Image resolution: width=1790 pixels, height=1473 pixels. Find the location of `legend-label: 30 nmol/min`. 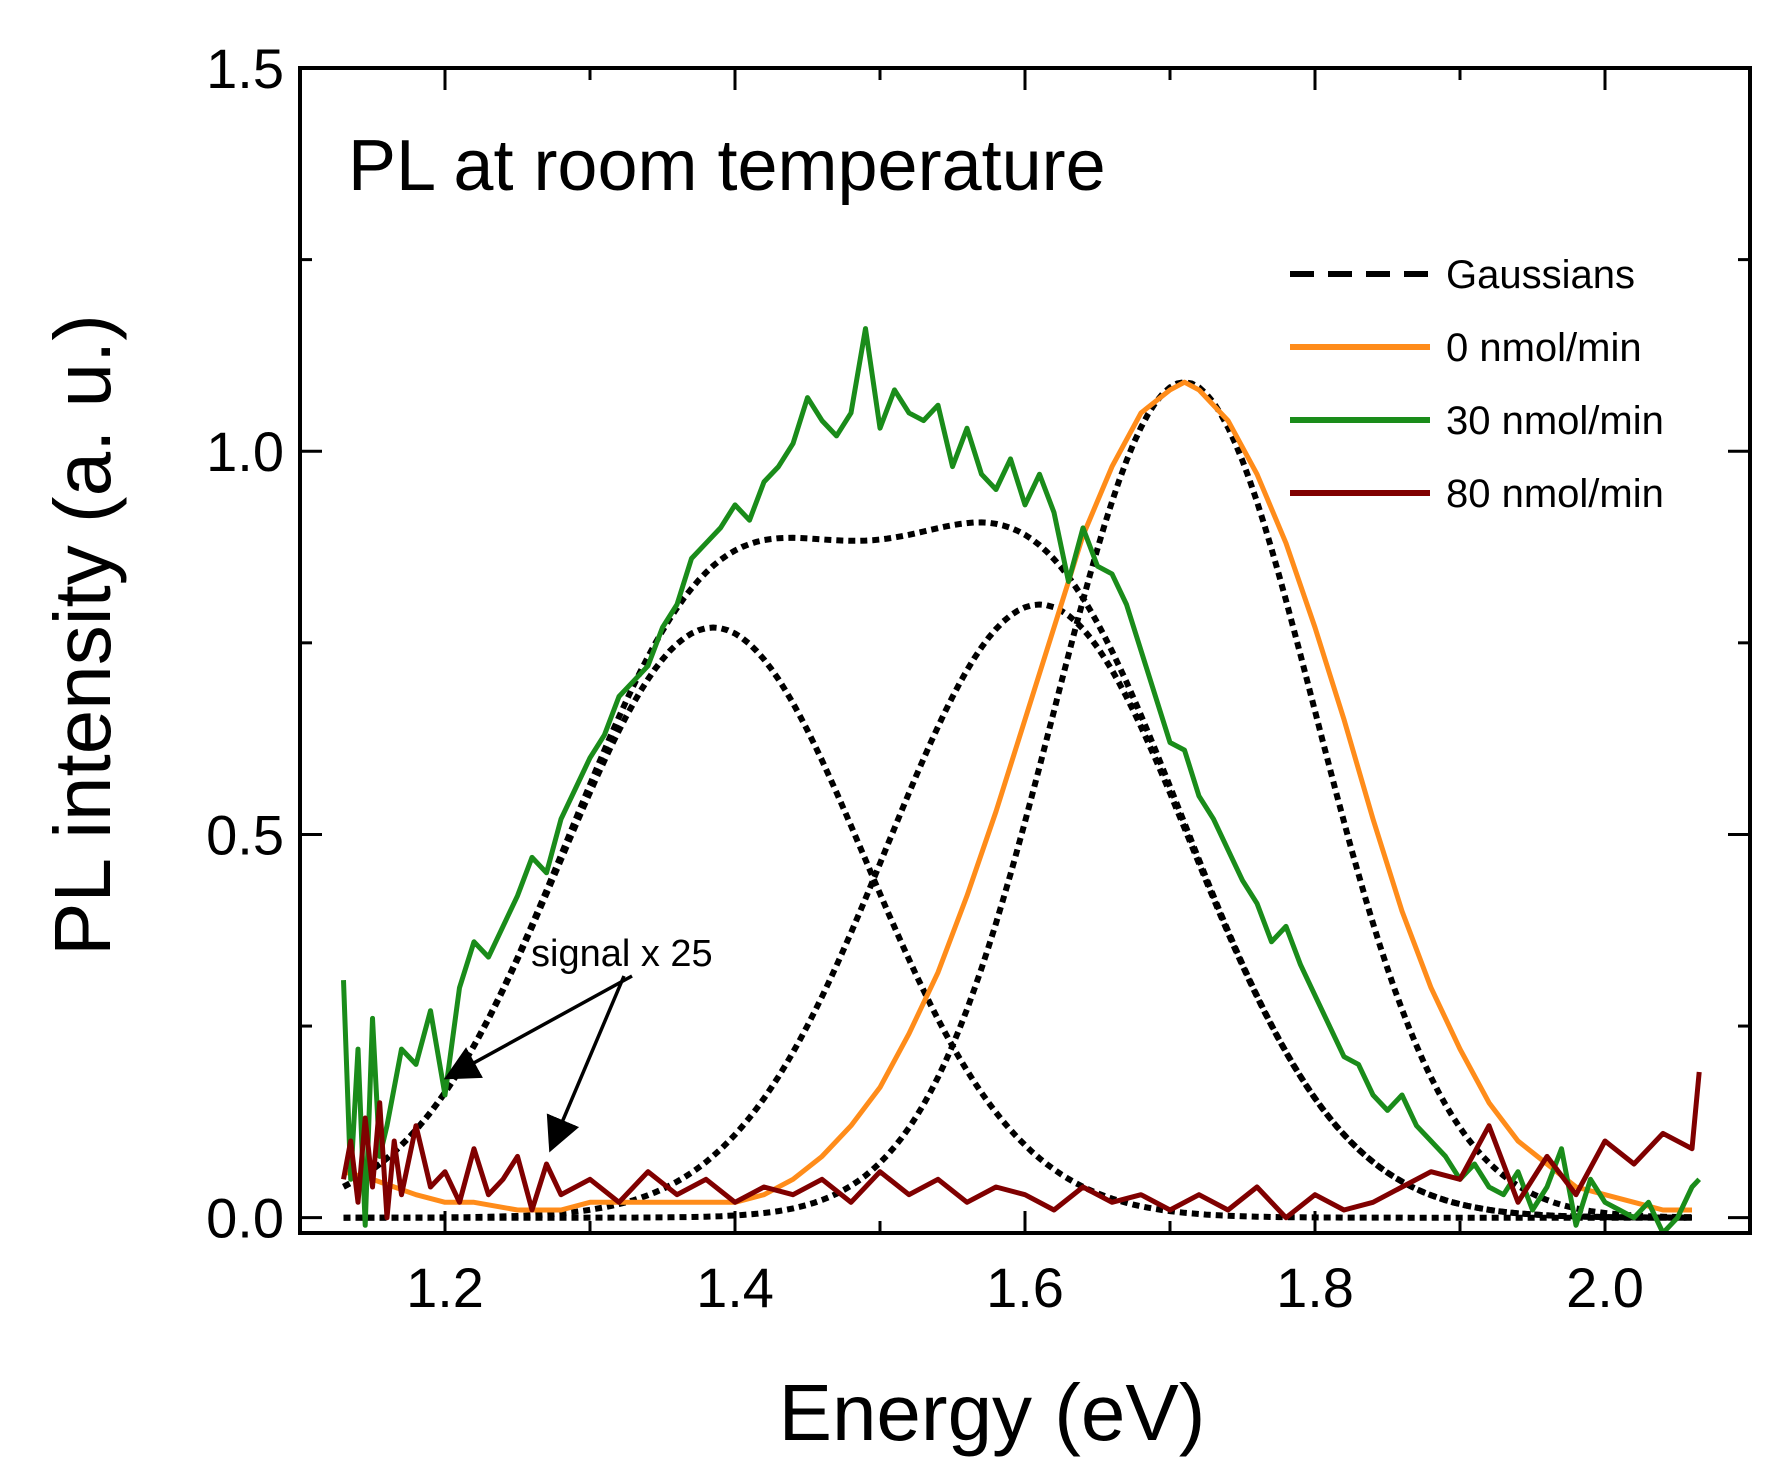

legend-label: 30 nmol/min is located at coordinates (1555, 421).